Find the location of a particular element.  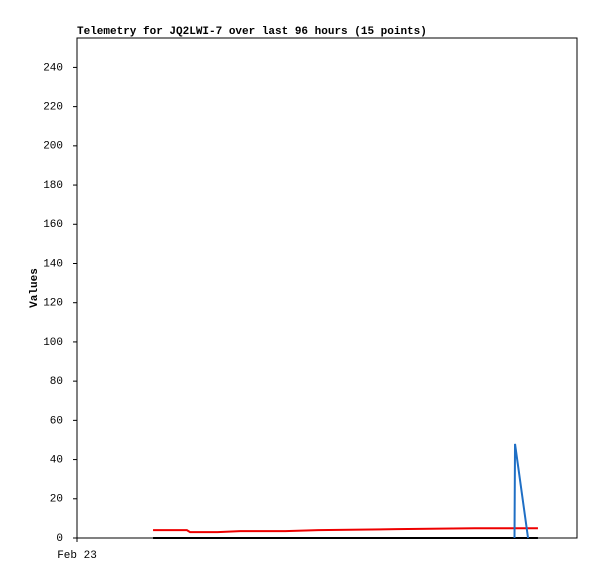

y-tick-label: 160 is located at coordinates (53, 225).